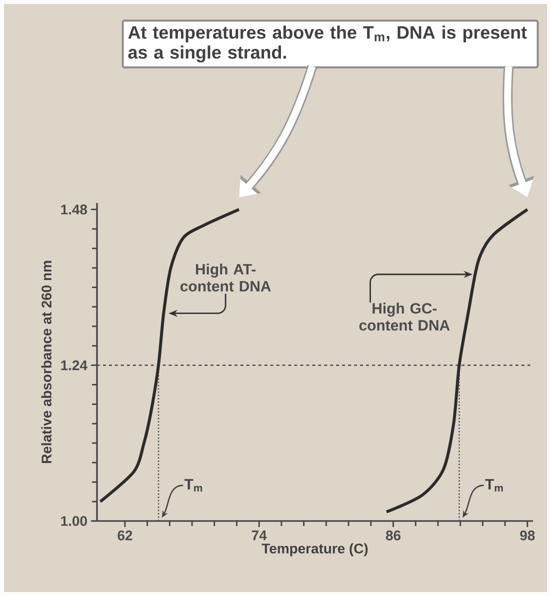 This screenshot has height=596, width=551. I want to click on annotation: High AT-content DNA, so click(225, 278).